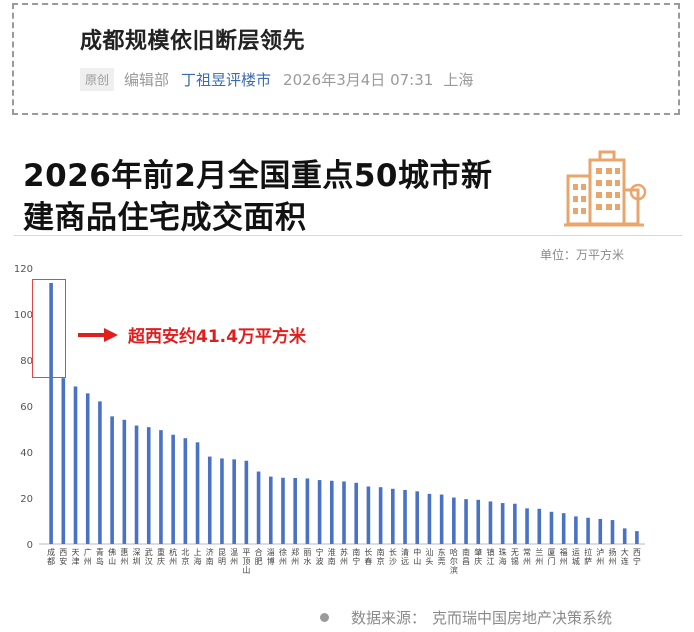  I want to click on x-tick-label: 徐州, so click(283, 556).